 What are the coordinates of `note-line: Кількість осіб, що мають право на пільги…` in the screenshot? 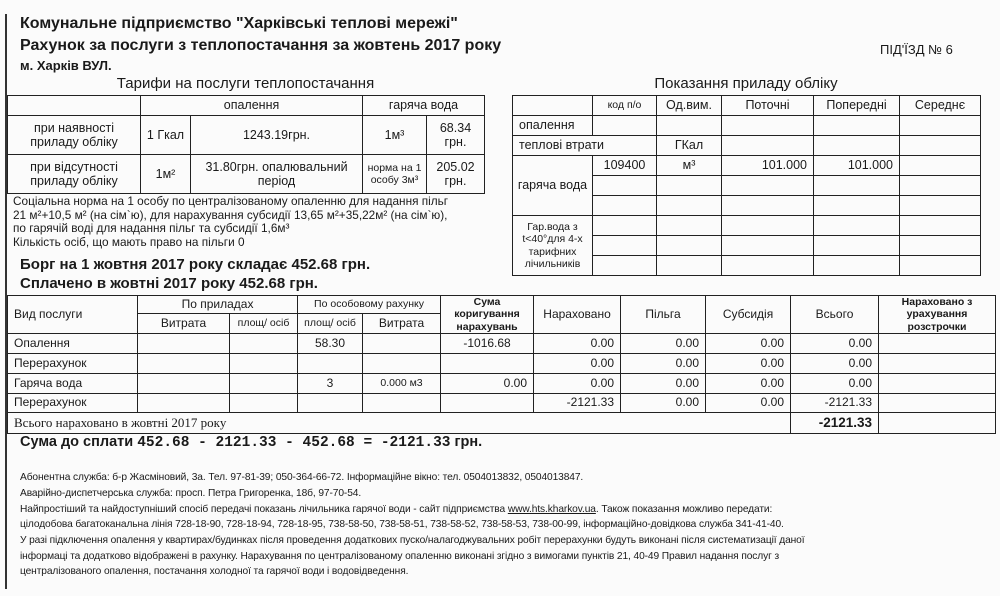 It's located at (129, 241).